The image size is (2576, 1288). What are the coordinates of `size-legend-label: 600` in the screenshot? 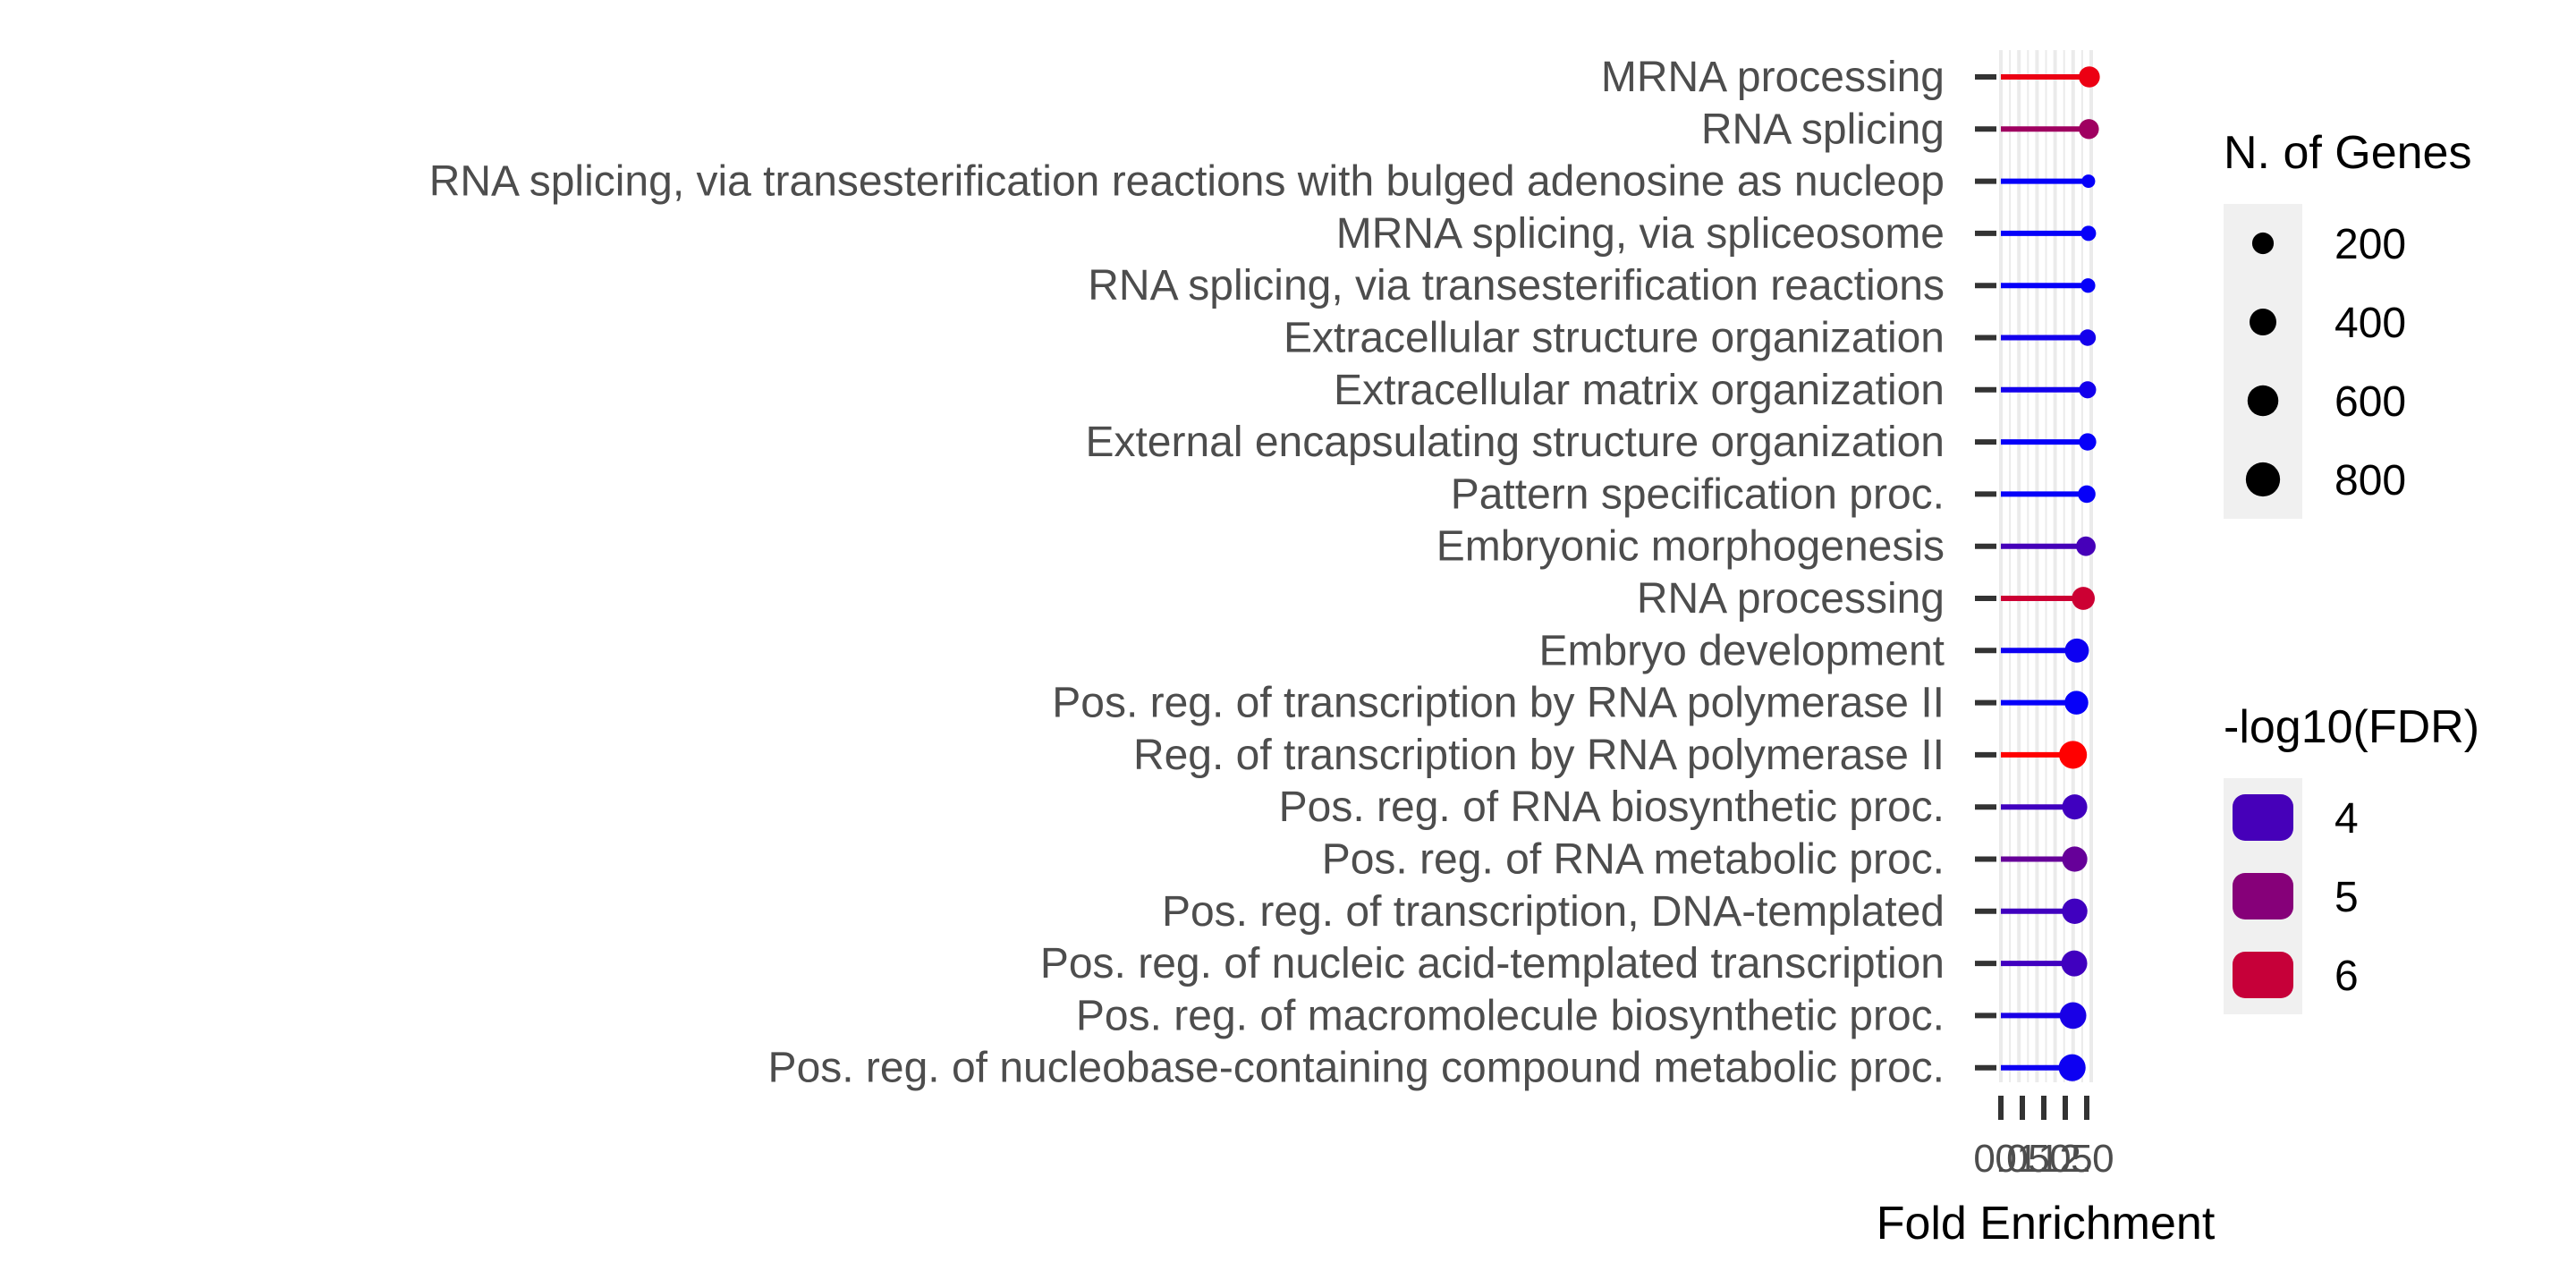 It's located at (2370, 402).